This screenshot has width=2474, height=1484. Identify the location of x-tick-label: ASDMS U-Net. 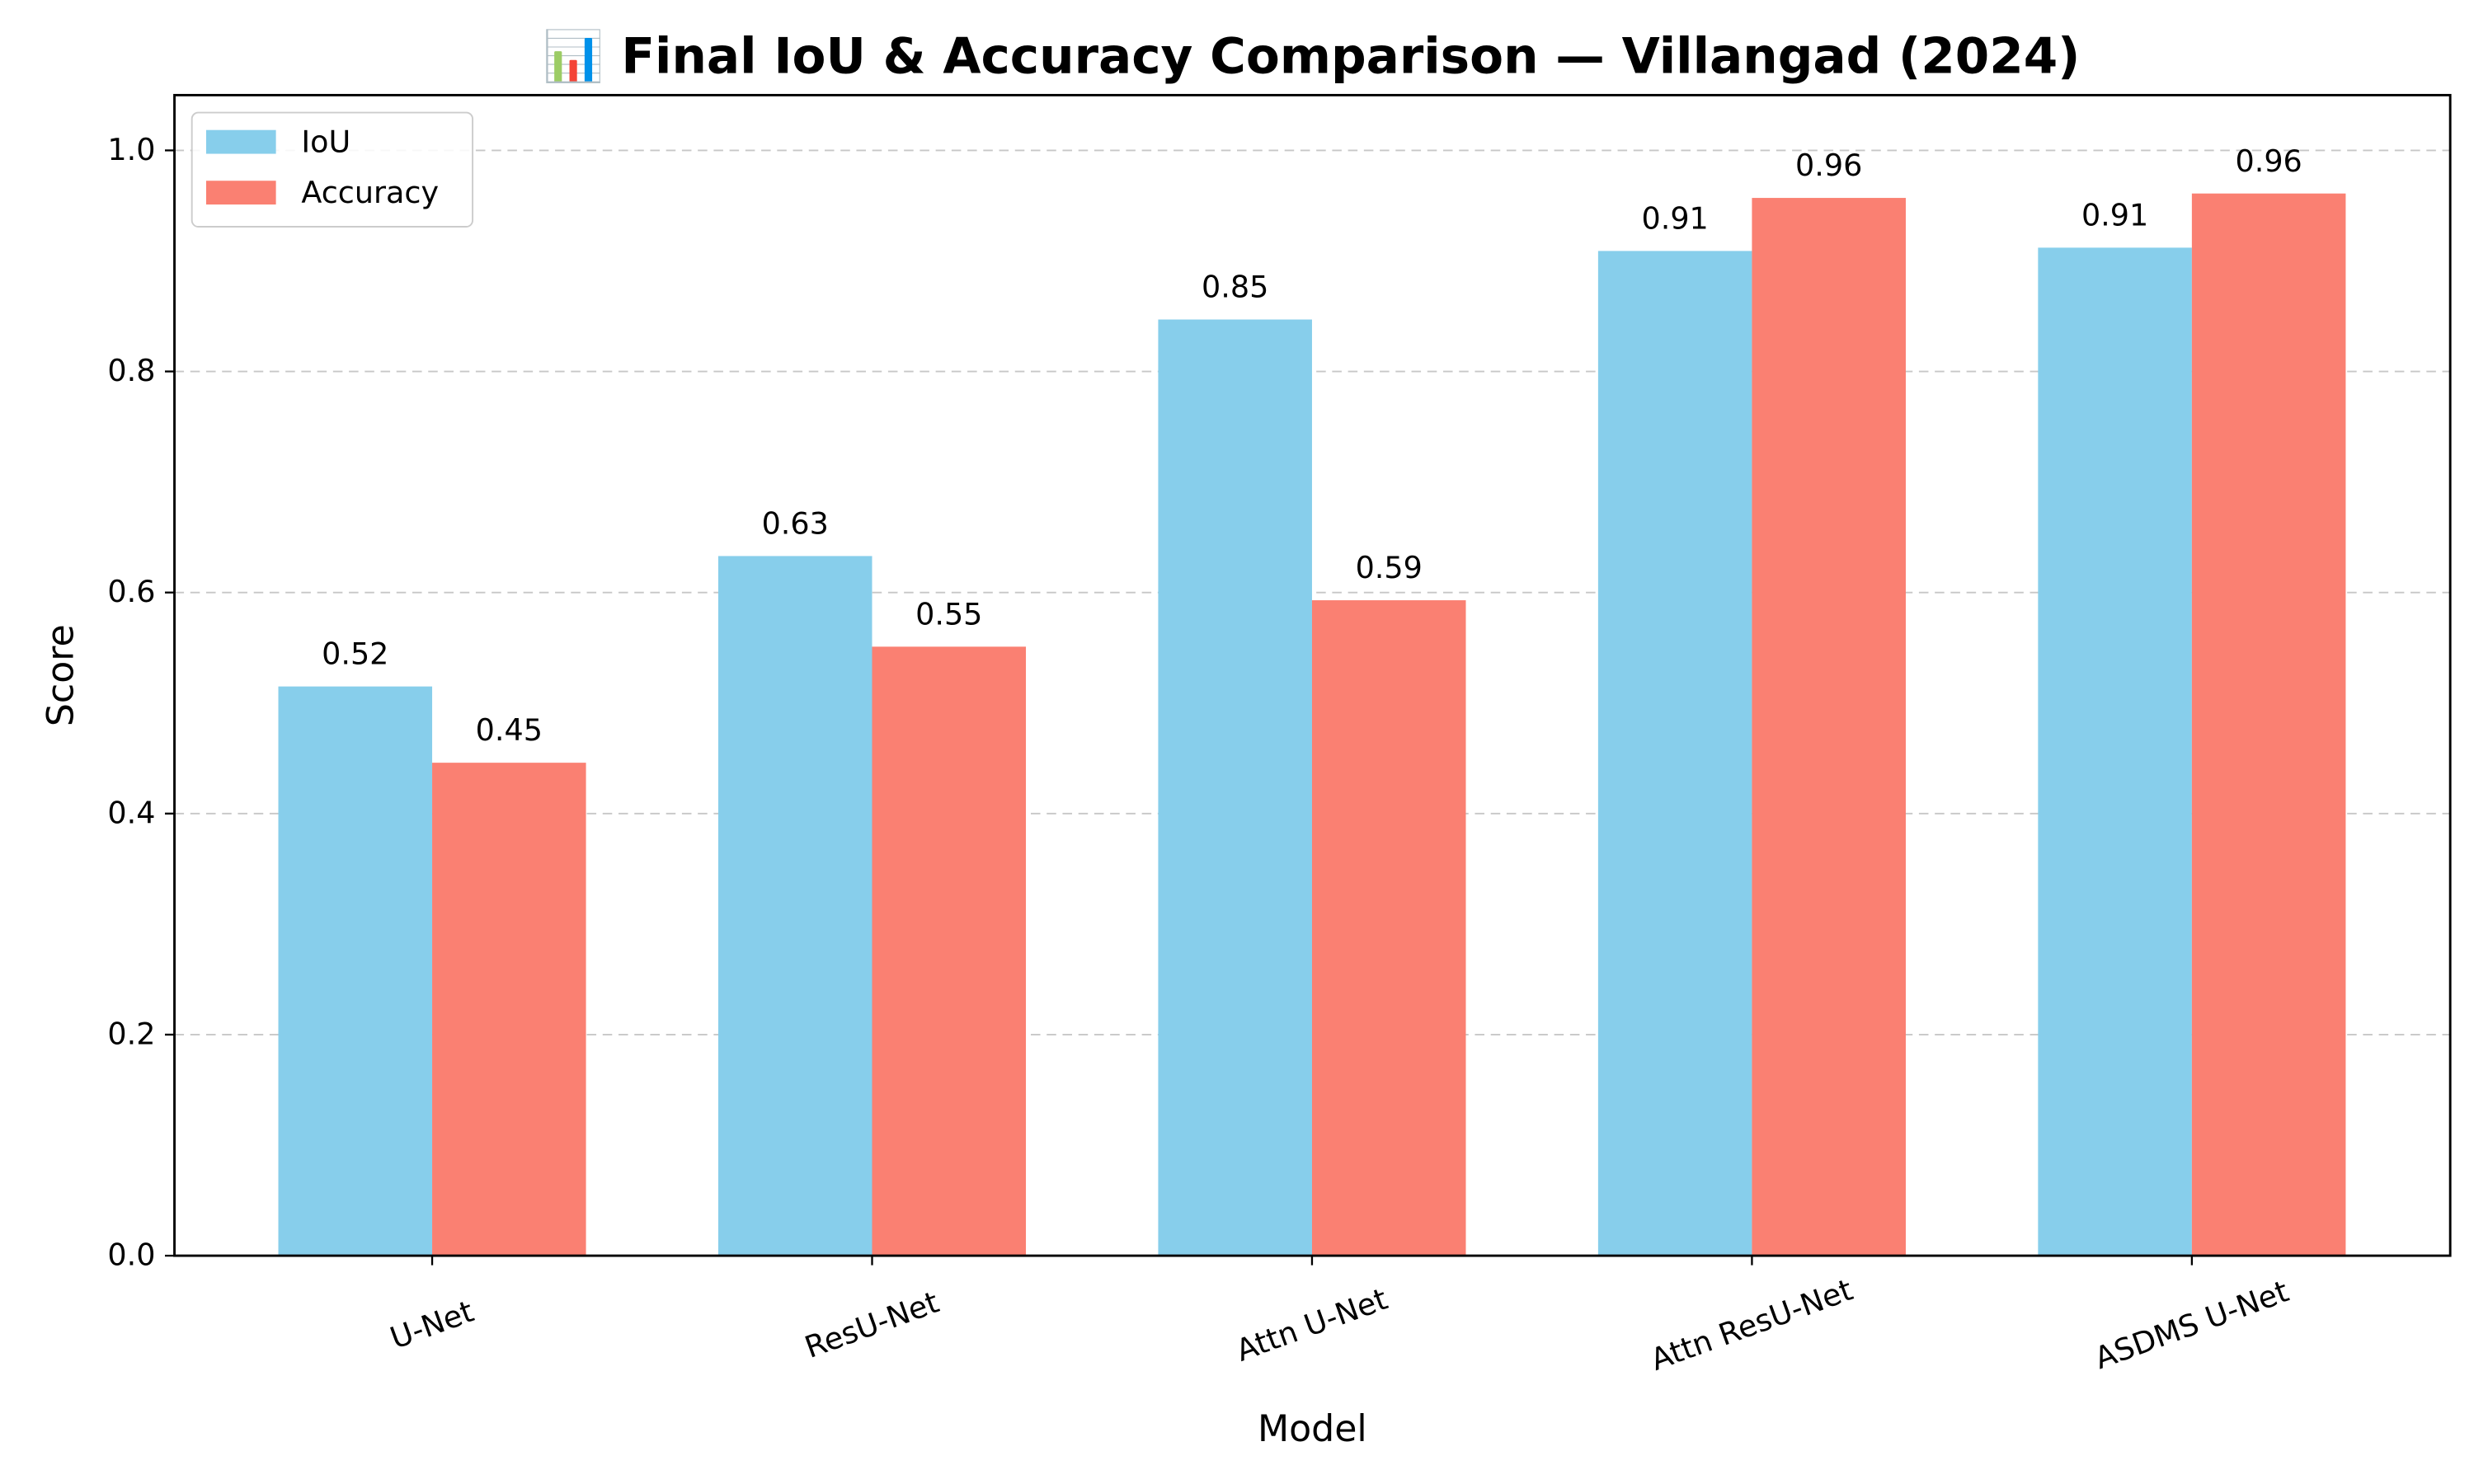
(2191, 1324).